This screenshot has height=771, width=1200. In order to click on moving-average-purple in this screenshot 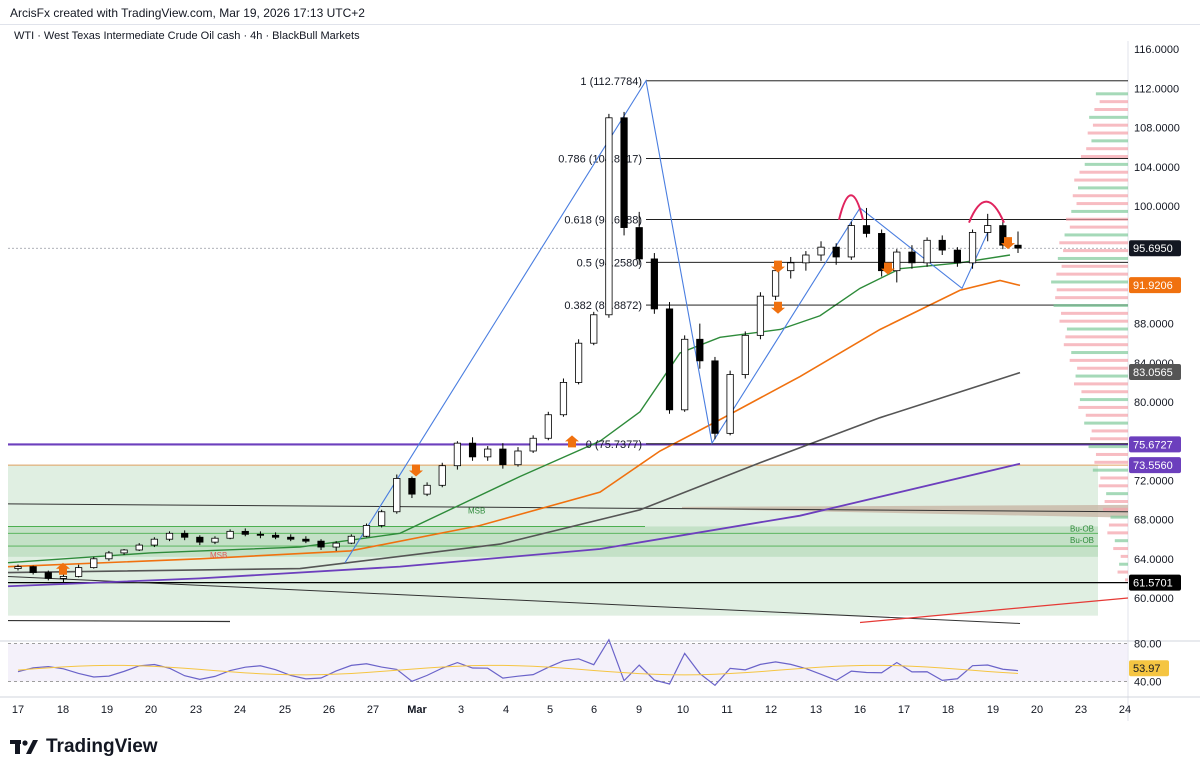, I will do `click(514, 525)`.